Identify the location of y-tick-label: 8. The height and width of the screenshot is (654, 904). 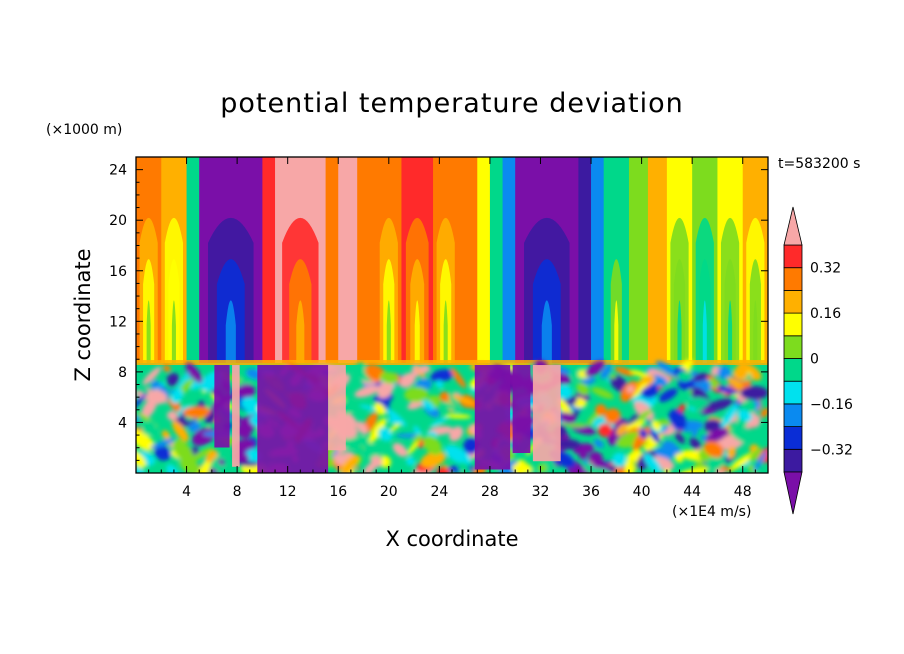
(122, 373).